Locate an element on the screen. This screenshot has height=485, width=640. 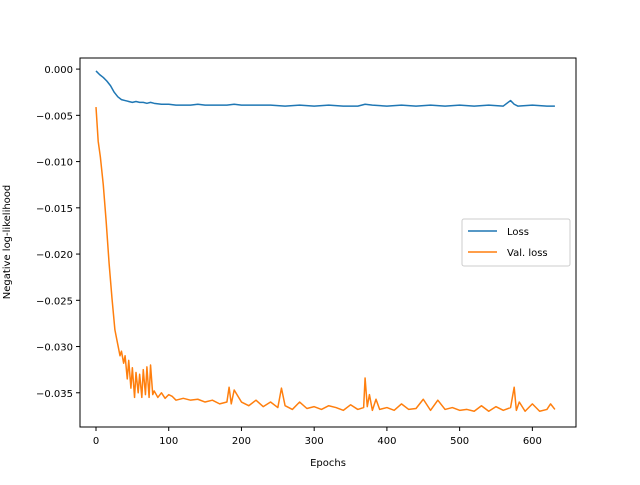
x-axis: 0 100 200 300 400 500 600 is located at coordinates (317, 437).